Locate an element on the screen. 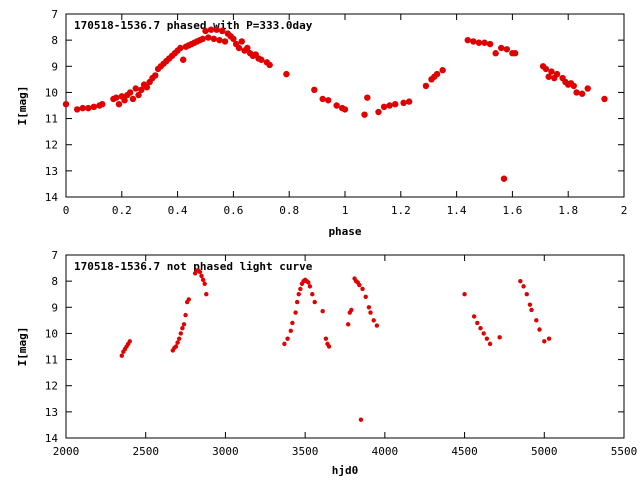  x-axis-label: hjd0 is located at coordinates (345, 470).